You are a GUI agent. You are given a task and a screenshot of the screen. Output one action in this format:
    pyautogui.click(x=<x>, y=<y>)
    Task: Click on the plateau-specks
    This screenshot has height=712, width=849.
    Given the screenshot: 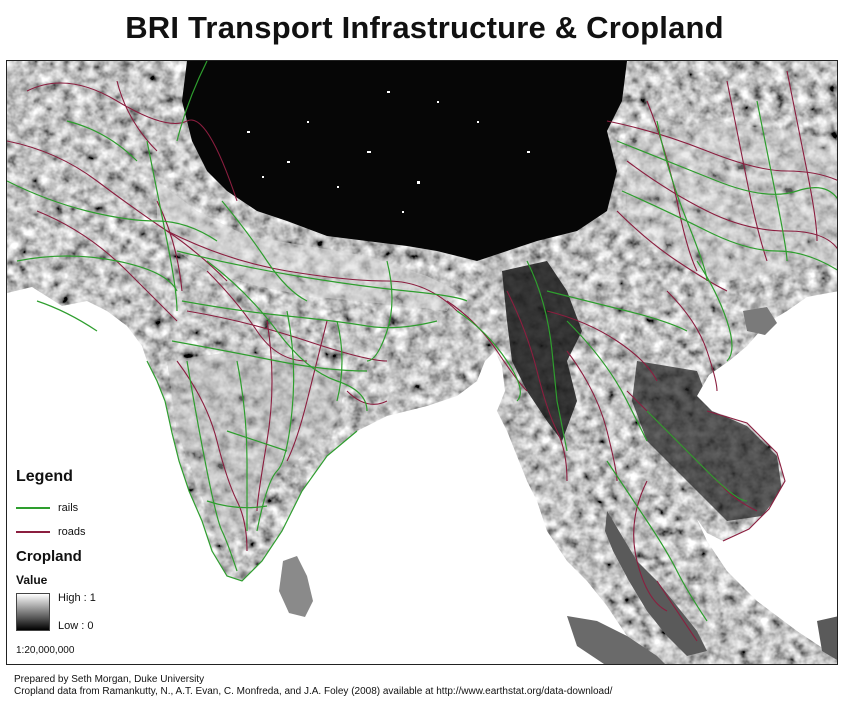 What is the action you would take?
    pyautogui.click(x=388, y=152)
    